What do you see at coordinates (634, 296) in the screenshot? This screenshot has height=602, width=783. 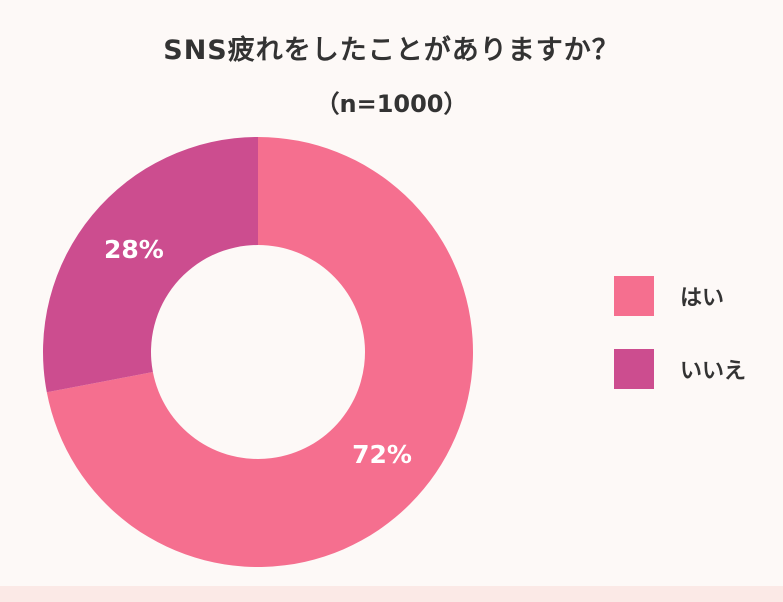 I see `legend-swatch-yes` at bounding box center [634, 296].